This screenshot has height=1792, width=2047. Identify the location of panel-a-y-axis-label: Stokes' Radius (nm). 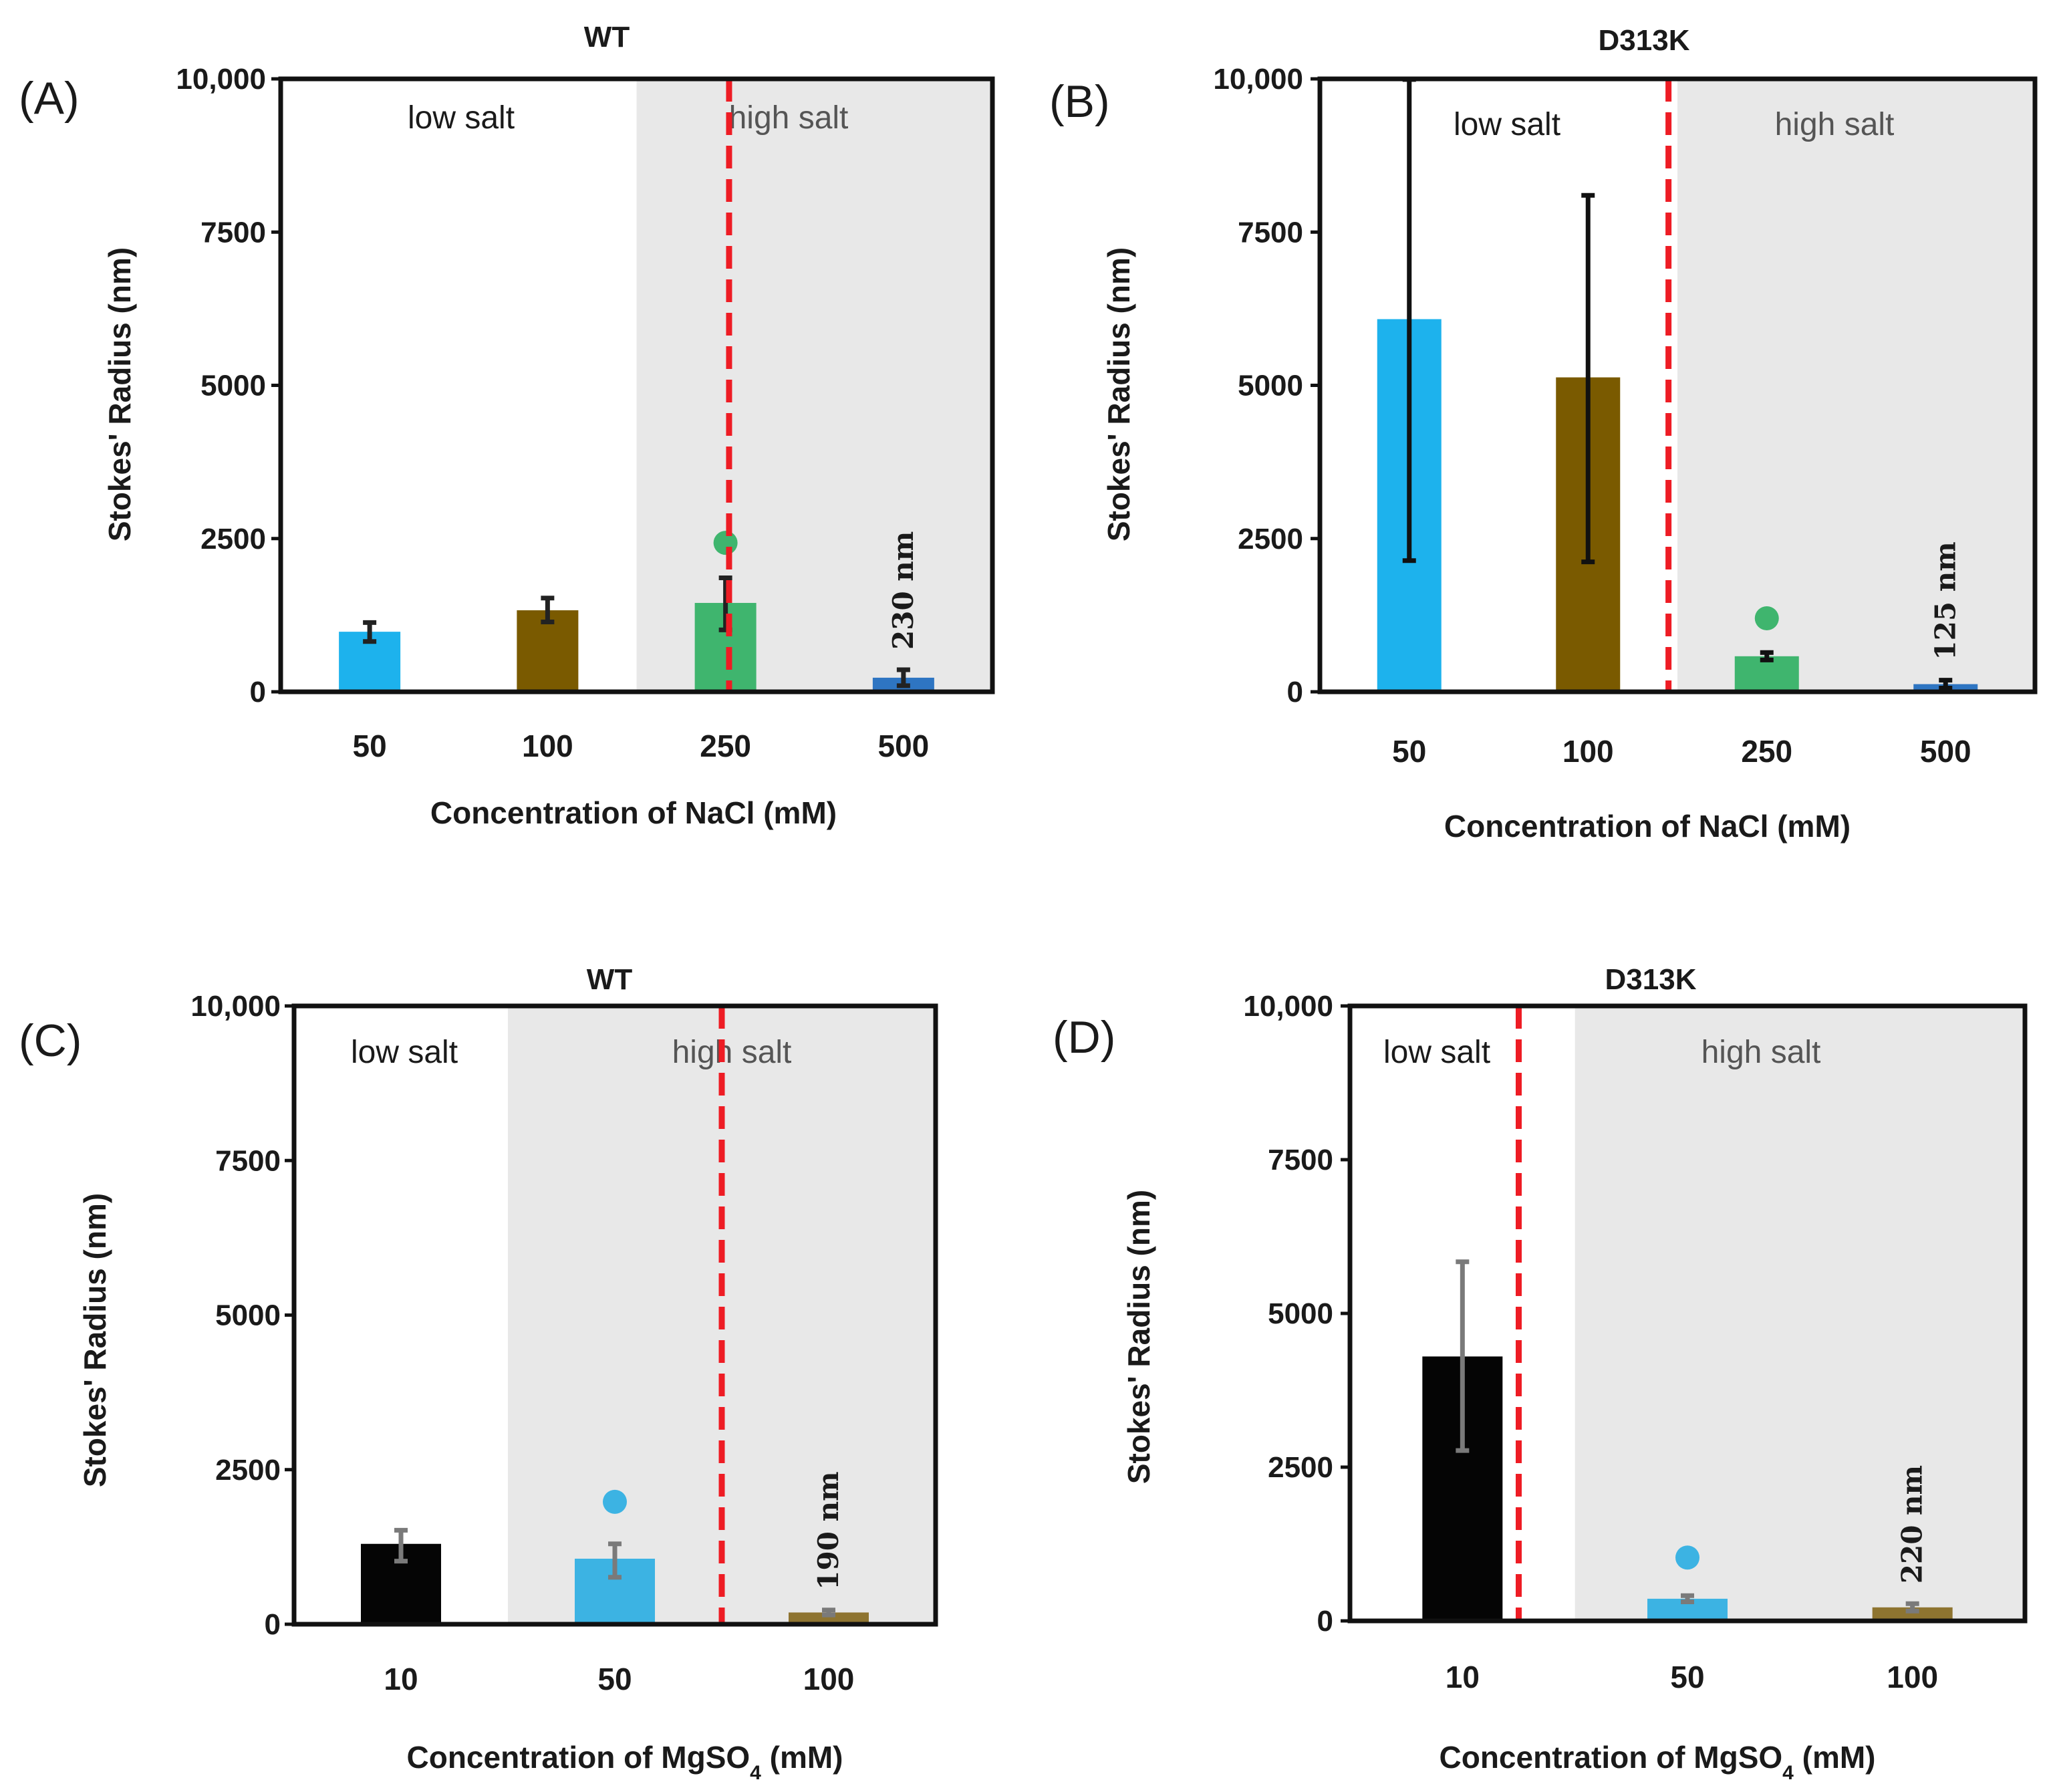
(120, 394).